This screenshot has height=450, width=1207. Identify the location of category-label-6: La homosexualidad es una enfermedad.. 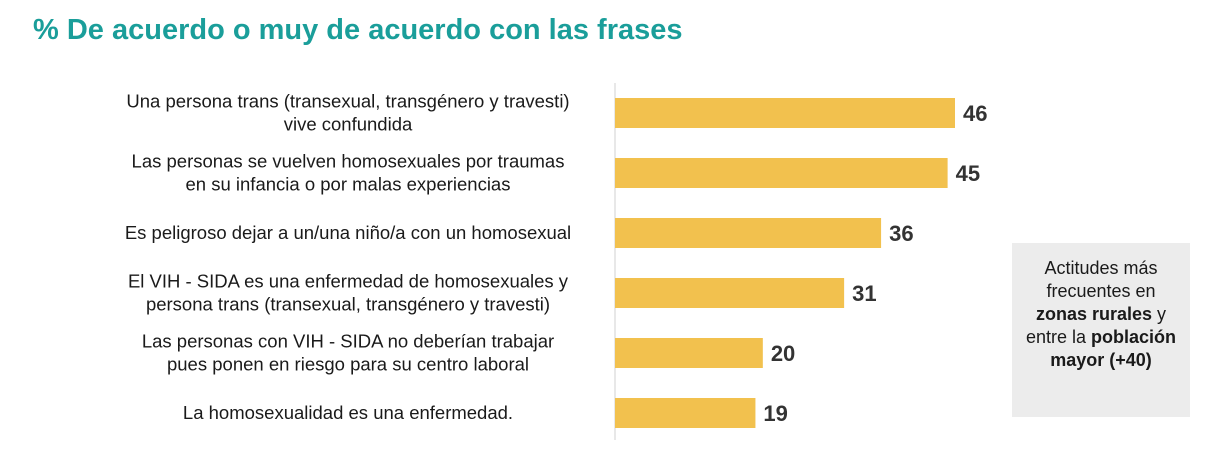
(348, 412).